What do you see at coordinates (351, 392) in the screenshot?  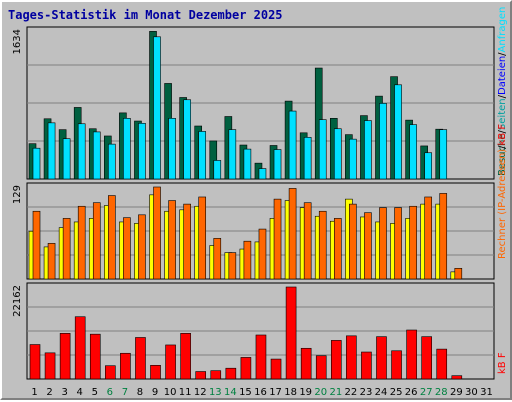 I see `x-tick-label: 22` at bounding box center [351, 392].